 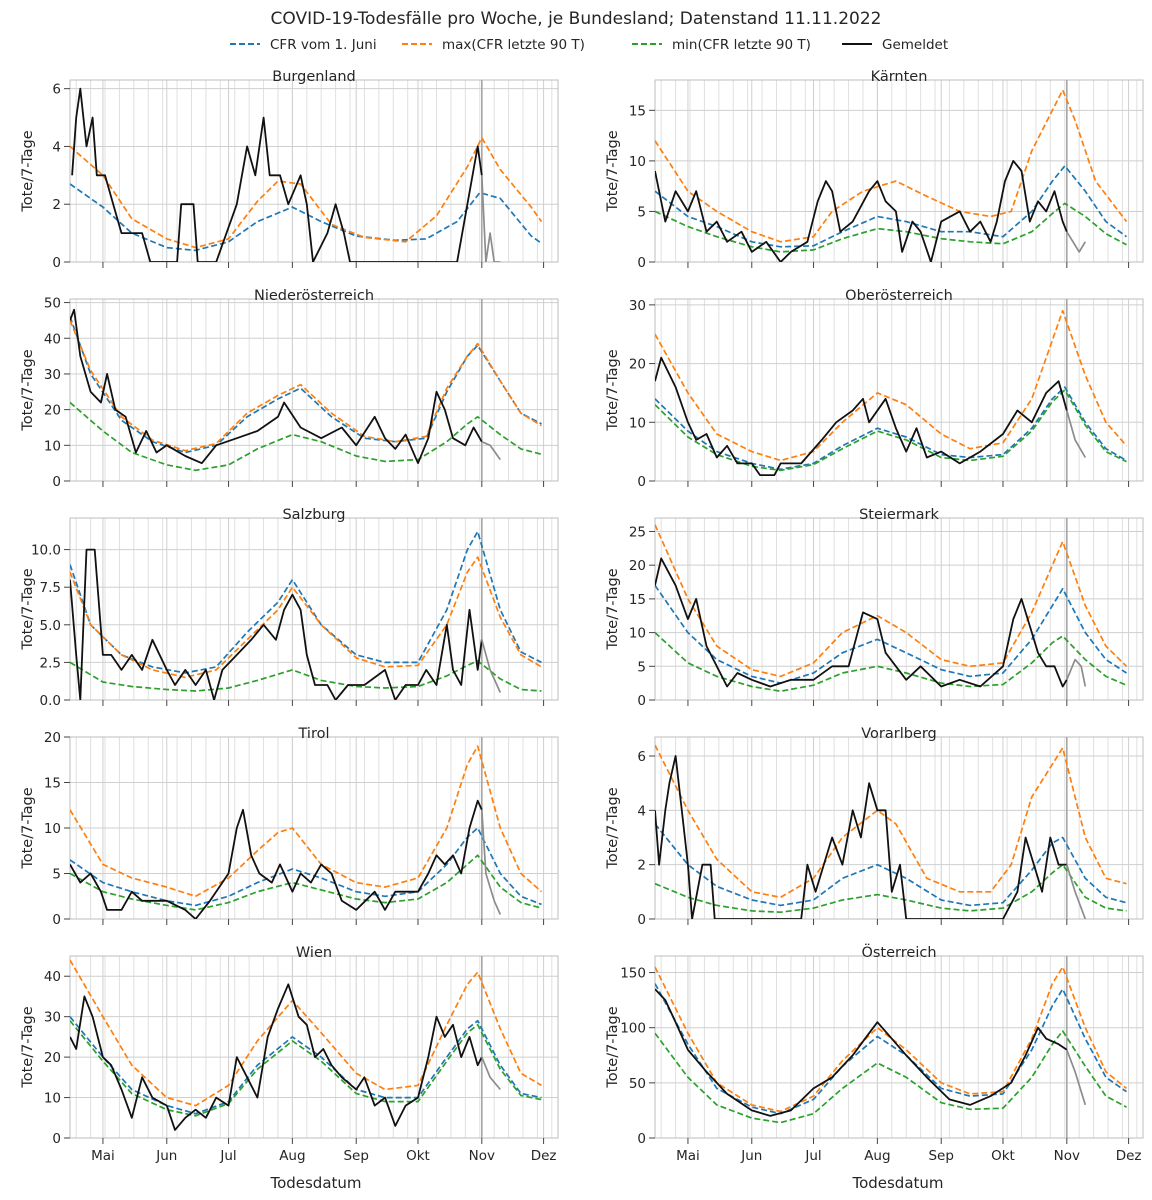 I want to click on y-tick-label-8-2: 20, so click(x=52, y=1058).